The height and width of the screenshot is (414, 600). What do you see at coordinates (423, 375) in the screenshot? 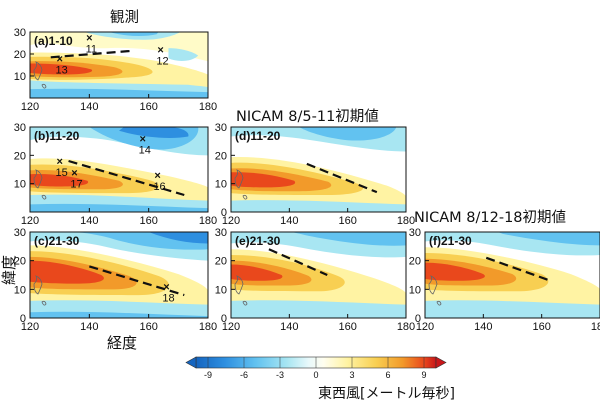
I see `colorbar-tick-label: 9` at bounding box center [423, 375].